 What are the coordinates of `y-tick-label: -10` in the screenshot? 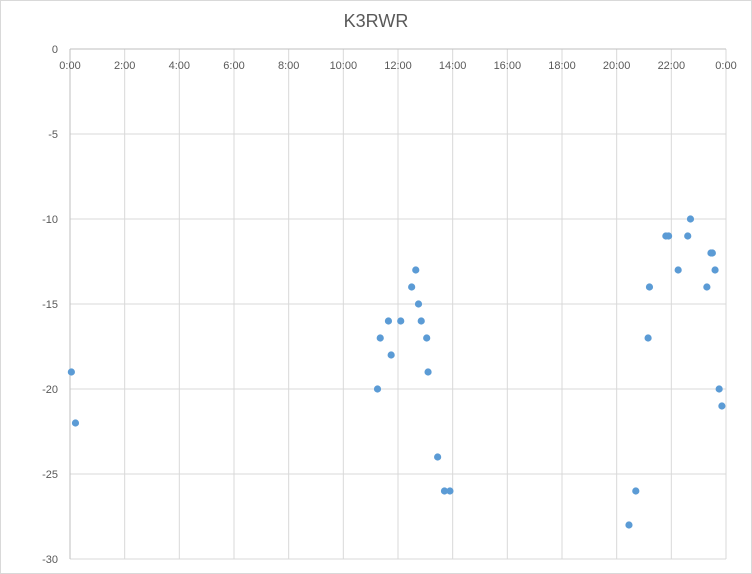 It's located at (50, 220).